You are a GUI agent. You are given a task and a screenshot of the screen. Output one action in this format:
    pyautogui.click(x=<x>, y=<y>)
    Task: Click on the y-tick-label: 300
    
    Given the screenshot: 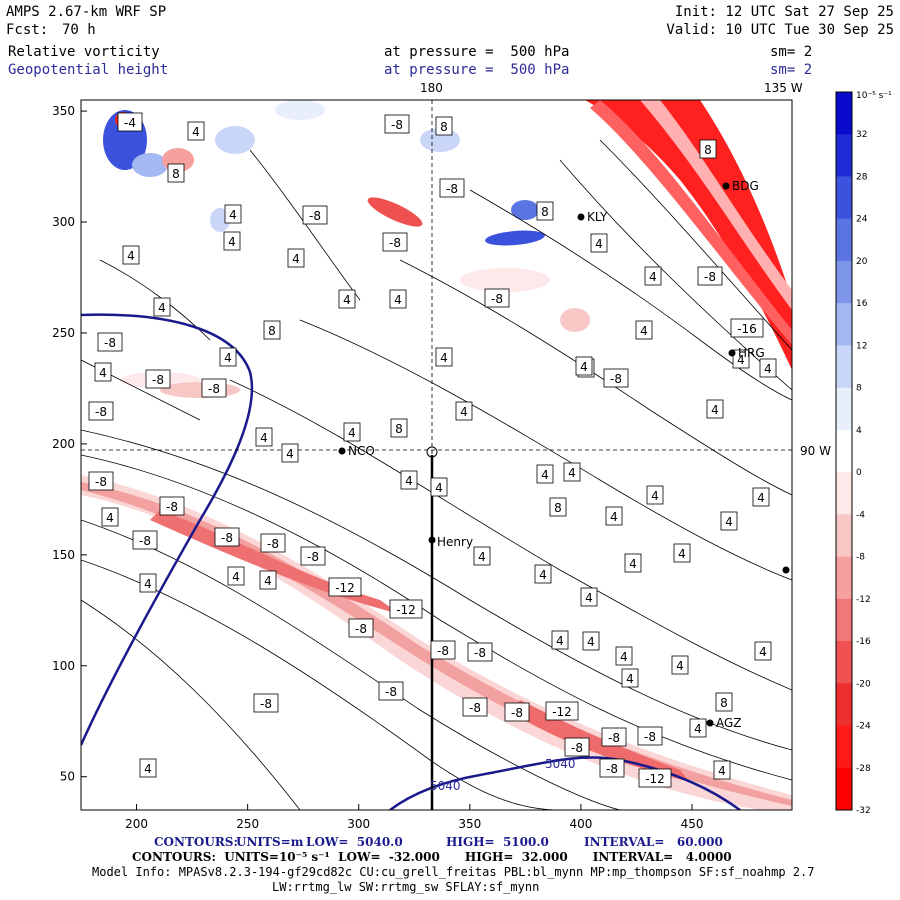 What is the action you would take?
    pyautogui.click(x=63, y=222)
    